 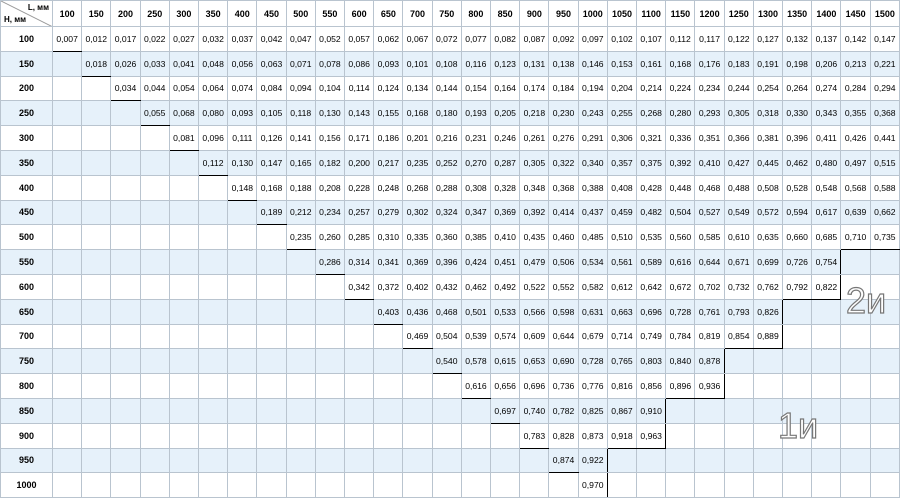 What do you see at coordinates (738, 237) in the screenshot?
I see `value-cell: 0,610` at bounding box center [738, 237].